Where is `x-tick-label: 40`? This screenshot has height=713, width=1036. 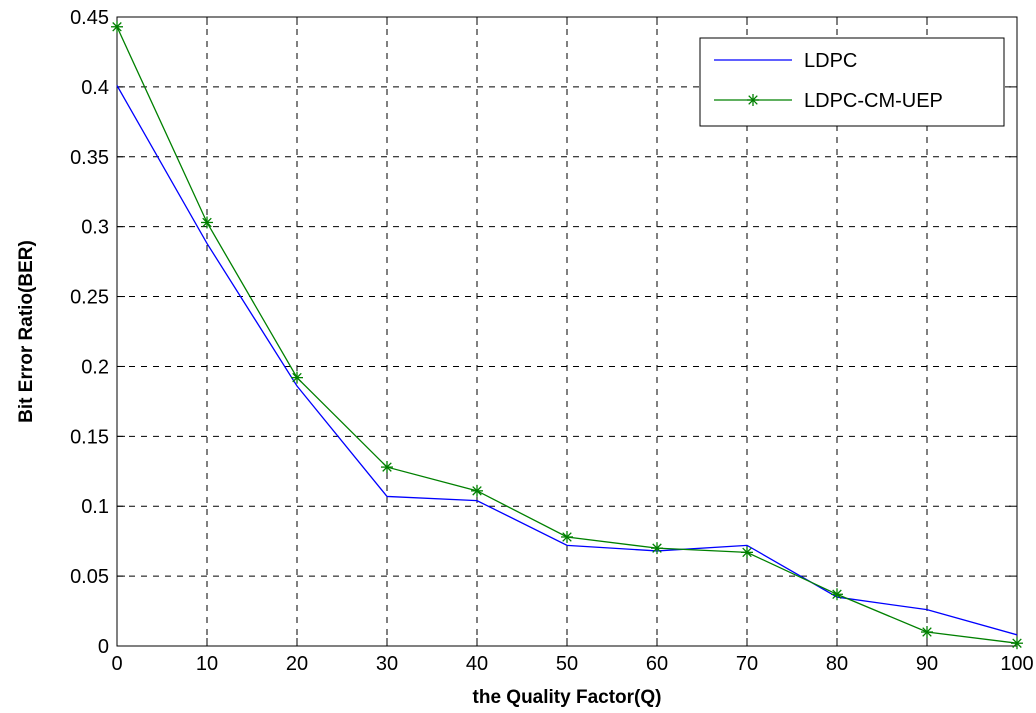
x-tick-label: 40 is located at coordinates (477, 664).